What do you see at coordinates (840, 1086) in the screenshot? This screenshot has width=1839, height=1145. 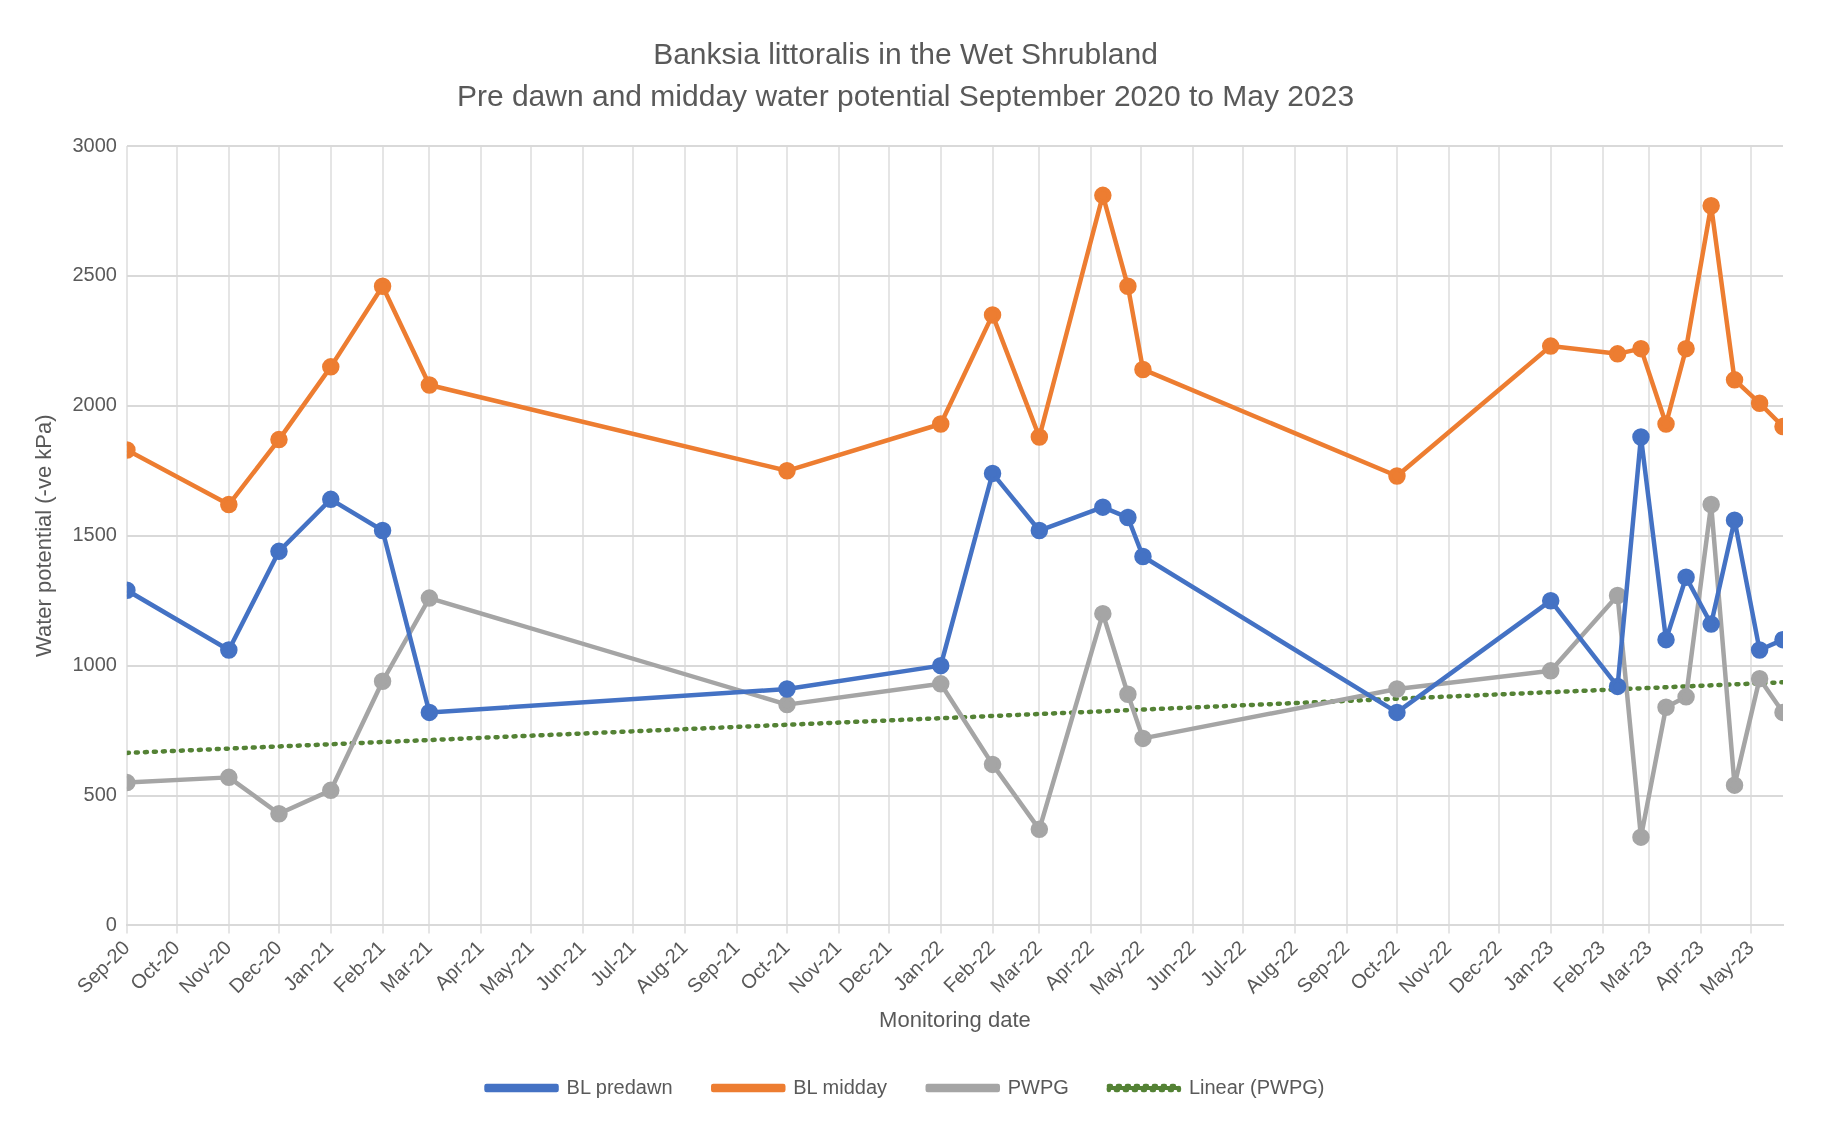 I see `legend-label: BL midday` at bounding box center [840, 1086].